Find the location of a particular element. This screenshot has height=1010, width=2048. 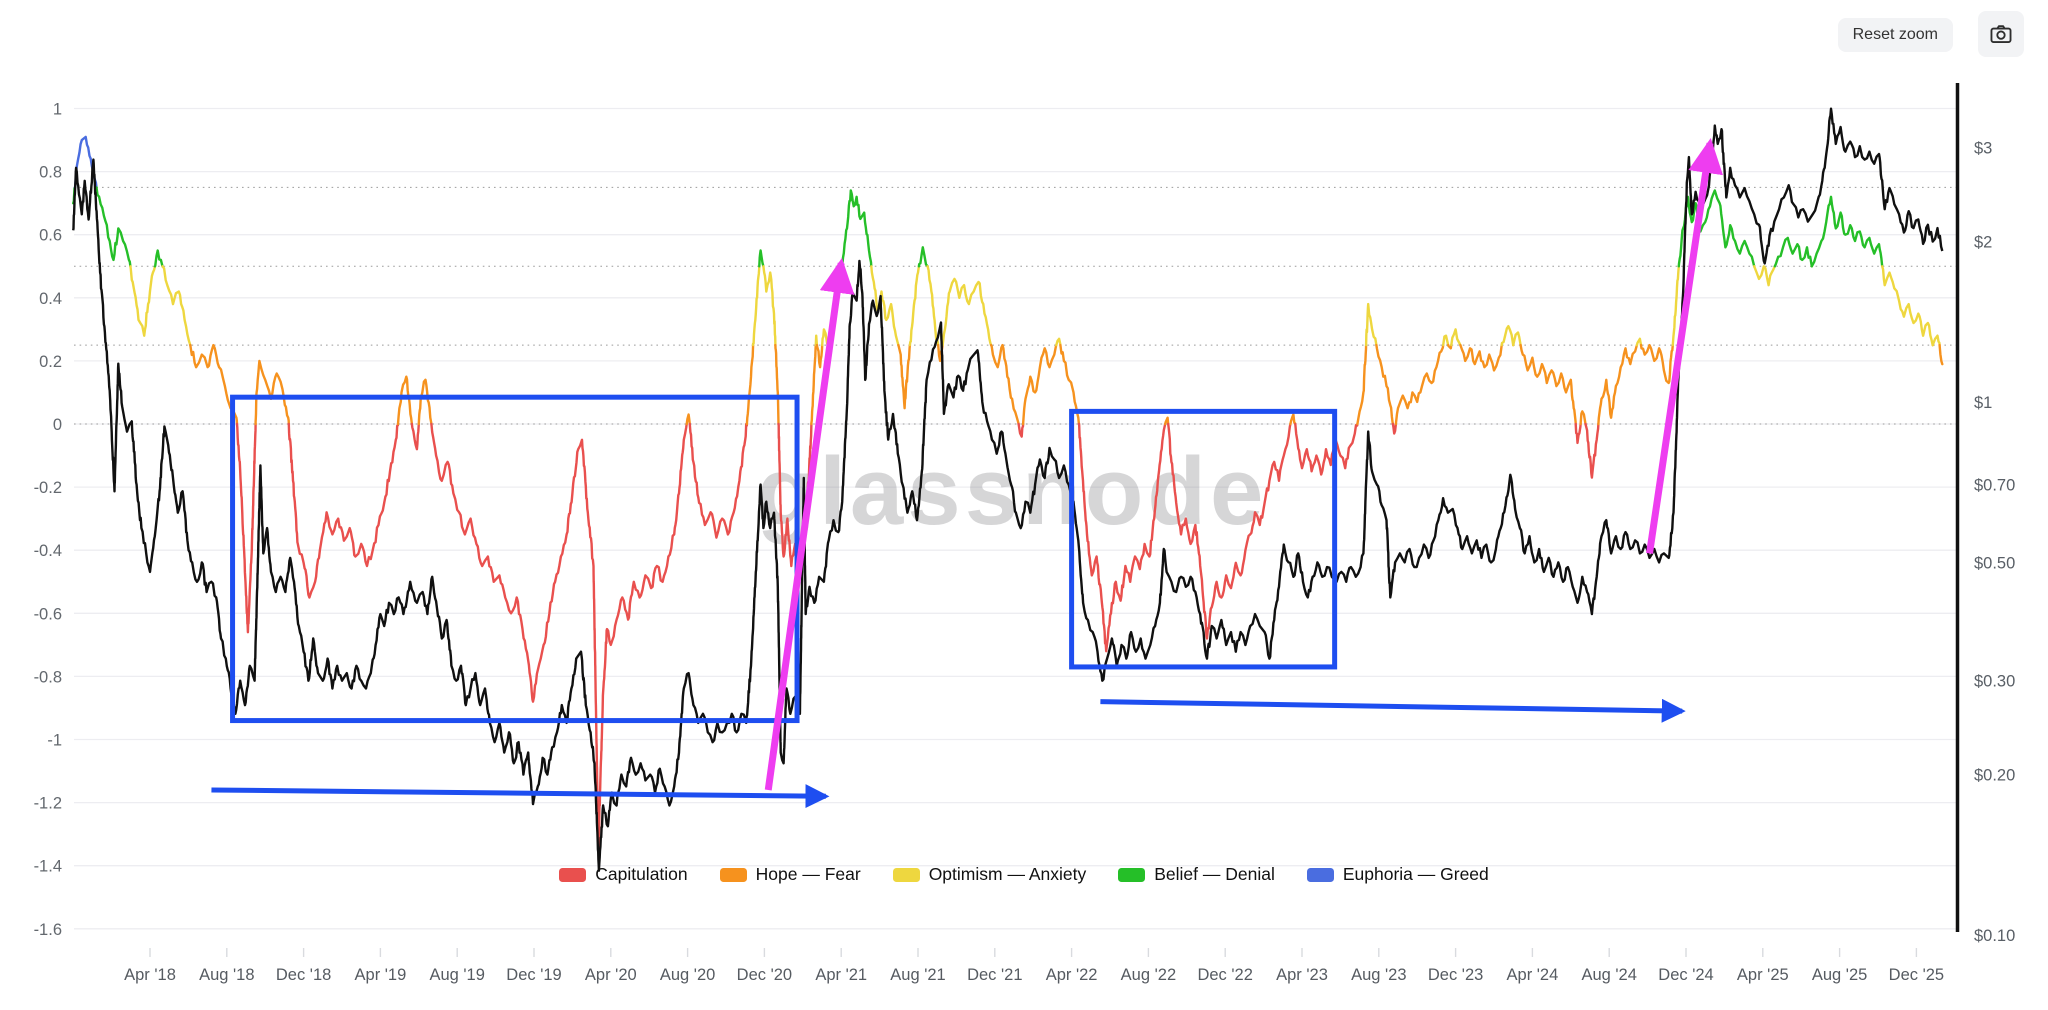

x-axis-label: Dec '21 is located at coordinates (994, 975).